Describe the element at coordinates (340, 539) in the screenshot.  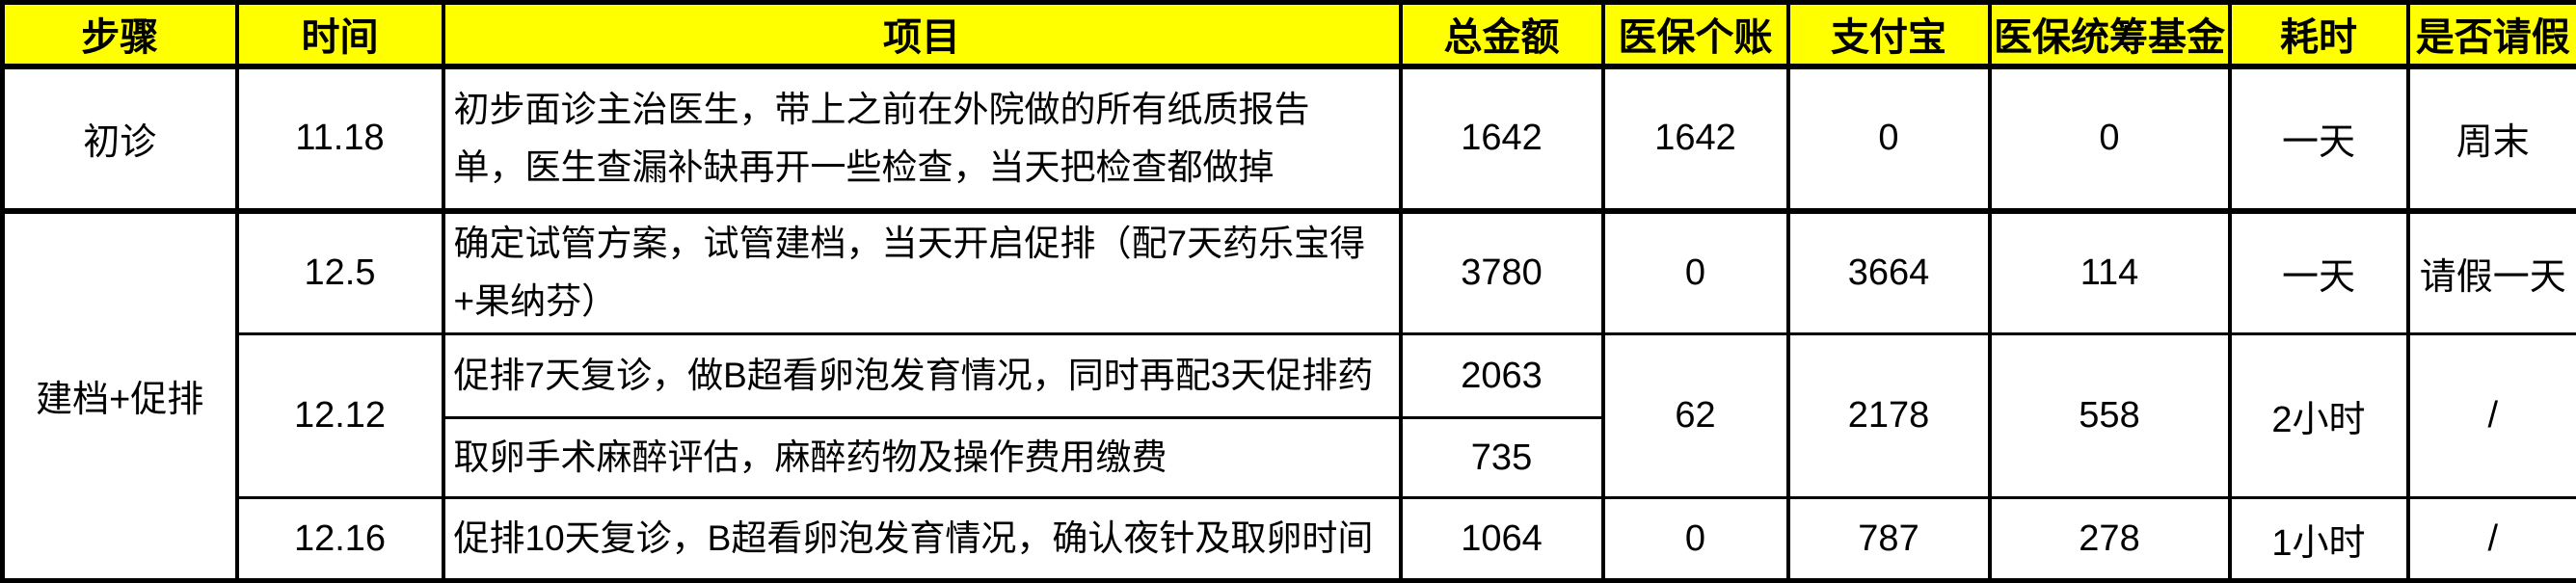
I see `cell-r5-time: 12.16` at that location.